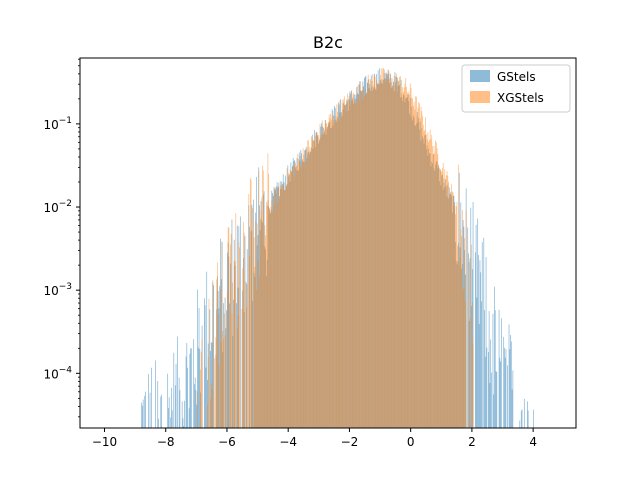 This screenshot has height=485, width=640. What do you see at coordinates (480, 76) in the screenshot?
I see `legend-swatch-gstels` at bounding box center [480, 76].